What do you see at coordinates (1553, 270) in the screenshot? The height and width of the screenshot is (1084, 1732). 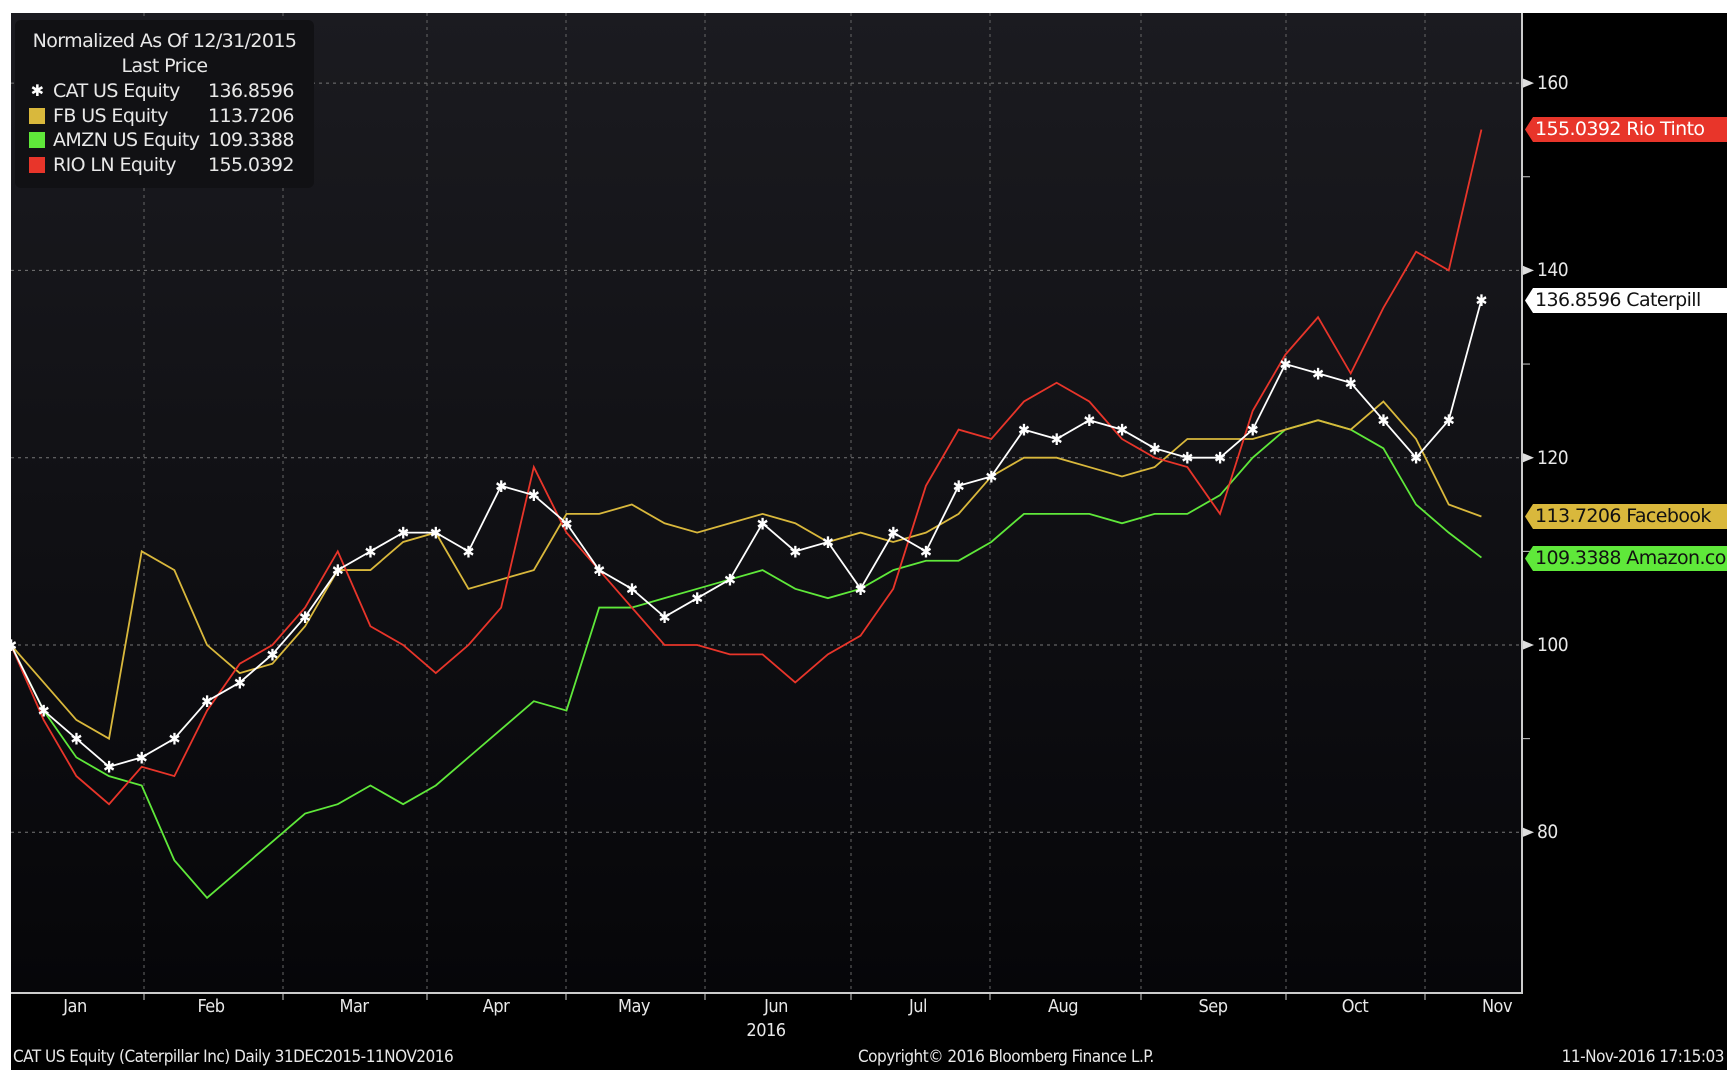 I see `y-tick-label: 140` at bounding box center [1553, 270].